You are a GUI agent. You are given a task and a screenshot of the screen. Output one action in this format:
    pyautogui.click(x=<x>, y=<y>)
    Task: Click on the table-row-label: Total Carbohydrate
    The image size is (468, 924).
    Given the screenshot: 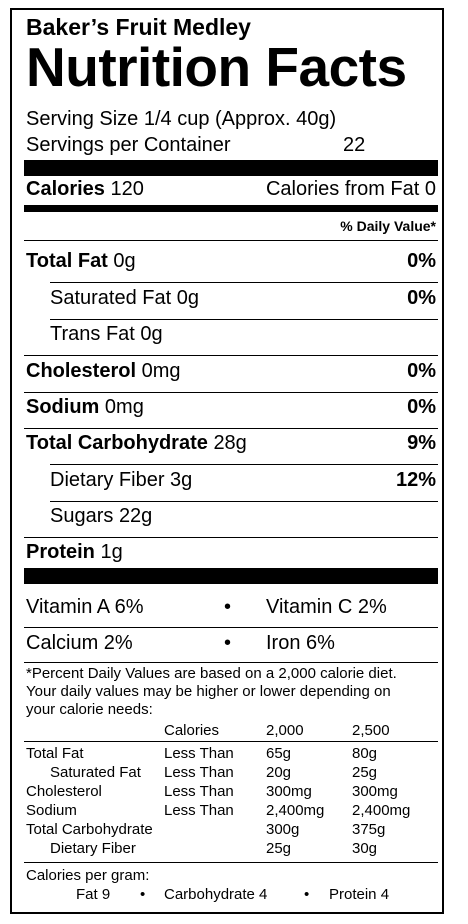 What is the action you would take?
    pyautogui.click(x=89, y=829)
    